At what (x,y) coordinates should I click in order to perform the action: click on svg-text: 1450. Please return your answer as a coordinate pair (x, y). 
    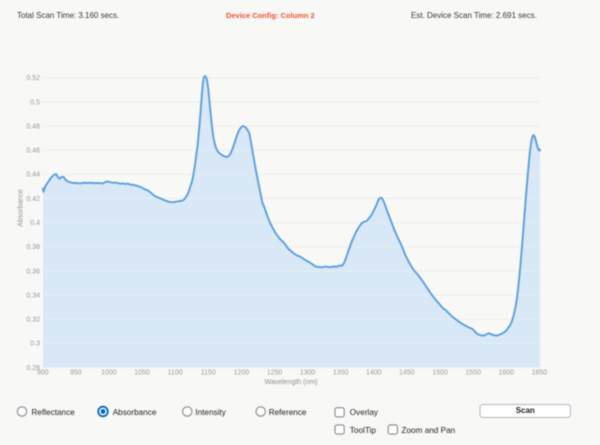
    Looking at the image, I should click on (407, 372).